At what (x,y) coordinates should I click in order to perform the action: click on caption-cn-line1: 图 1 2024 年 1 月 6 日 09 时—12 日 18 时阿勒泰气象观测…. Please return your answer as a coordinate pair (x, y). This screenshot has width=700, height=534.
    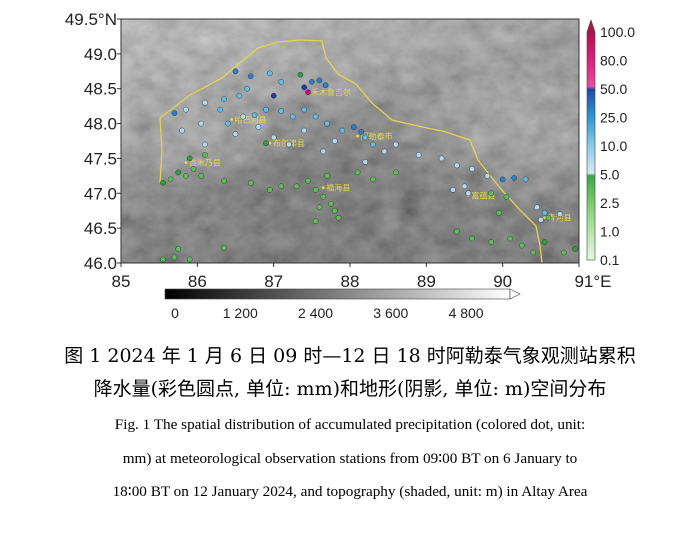
    Looking at the image, I should click on (350, 356).